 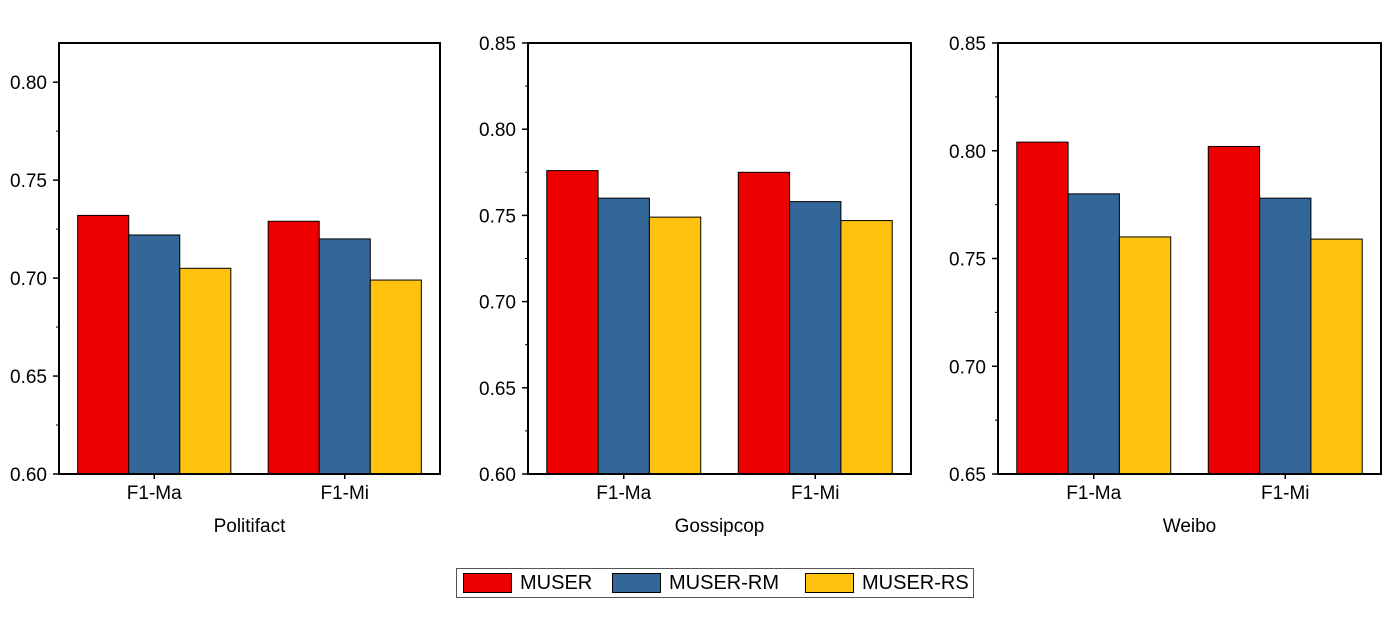 I want to click on legend-label-muser: MUSER, so click(x=556, y=582).